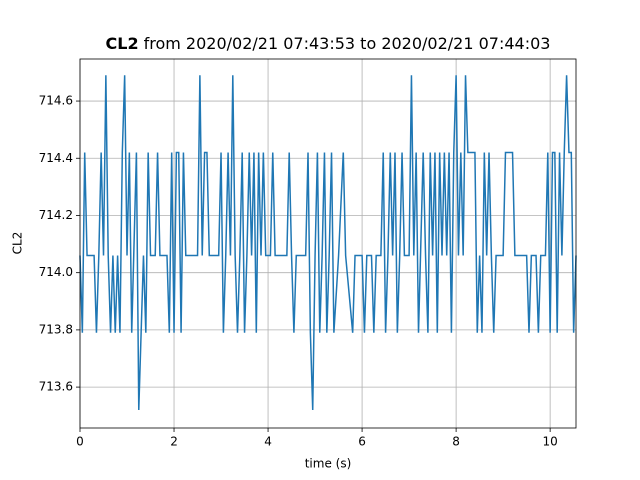 Image resolution: width=640 pixels, height=480 pixels. Describe the element at coordinates (268, 442) in the screenshot. I see `x-tick-label: 4` at that location.